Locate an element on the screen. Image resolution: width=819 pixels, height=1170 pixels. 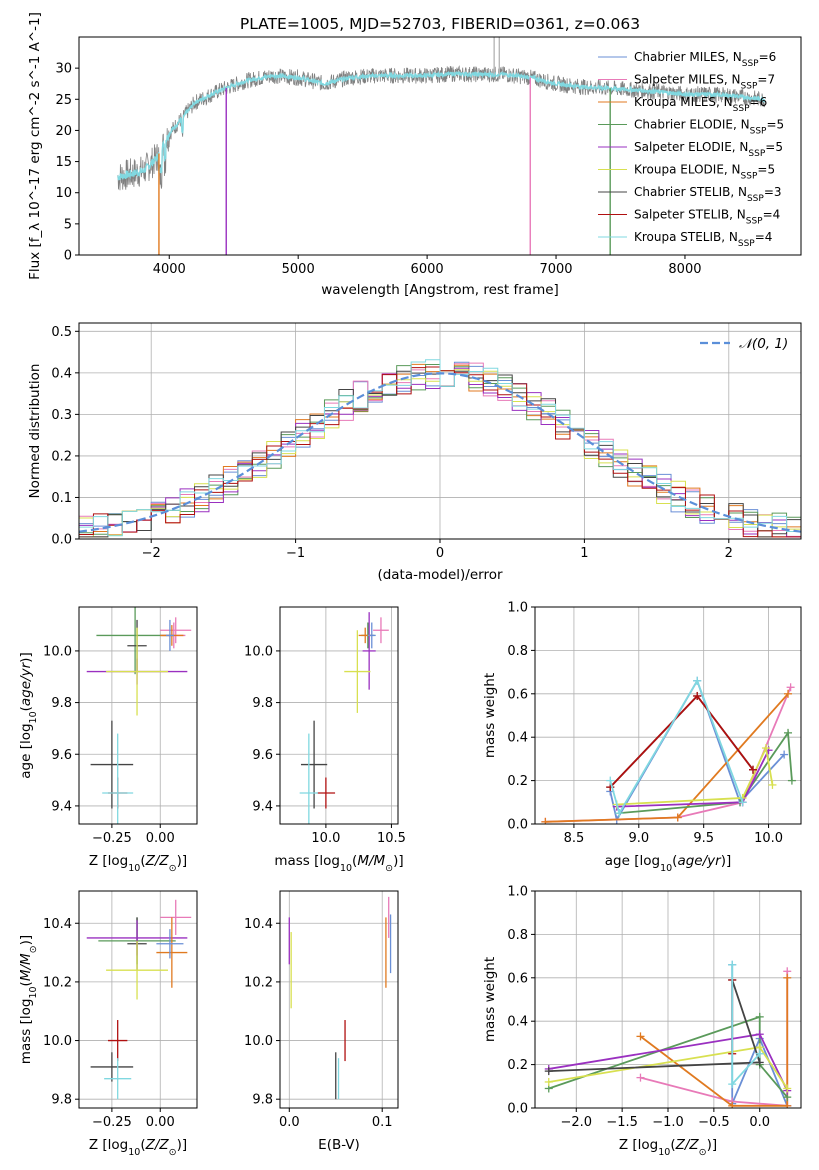
x-tick-label: 8000 is located at coordinates (684, 269).